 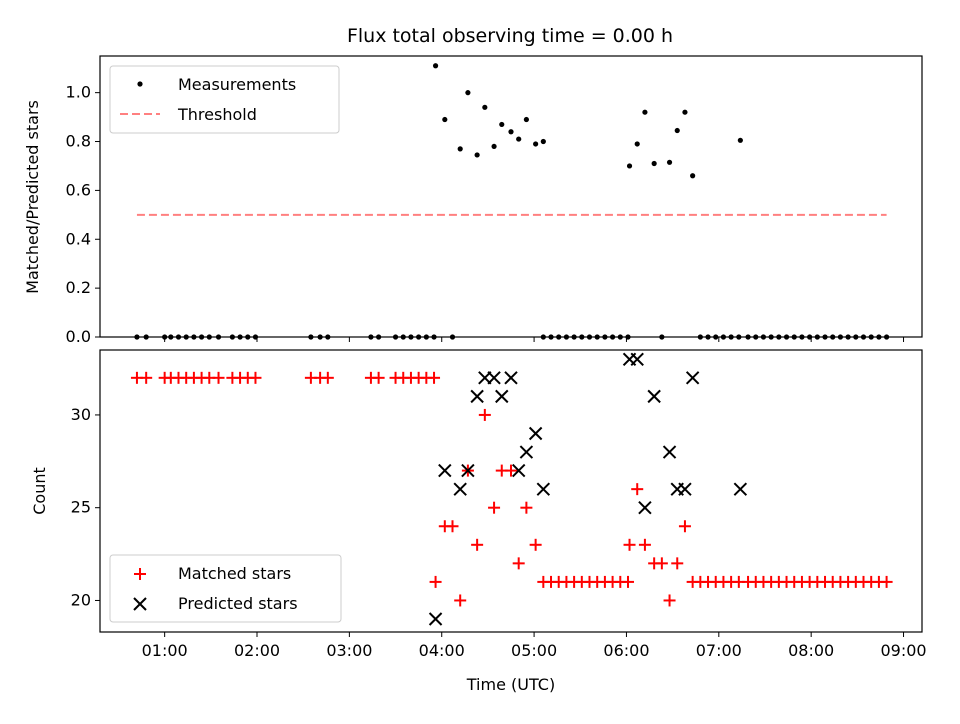 I want to click on top-legend: Measurements Threshold, so click(x=224, y=99).